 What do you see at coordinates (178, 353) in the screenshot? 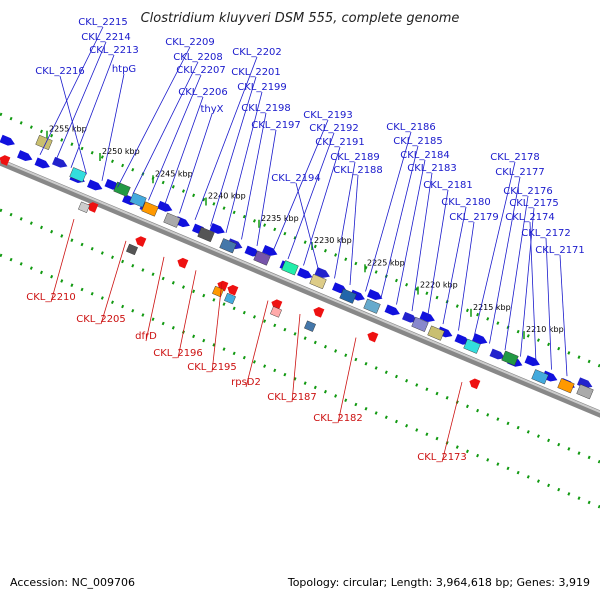
I see `minus-gene-label: CKL_2196` at bounding box center [178, 353].